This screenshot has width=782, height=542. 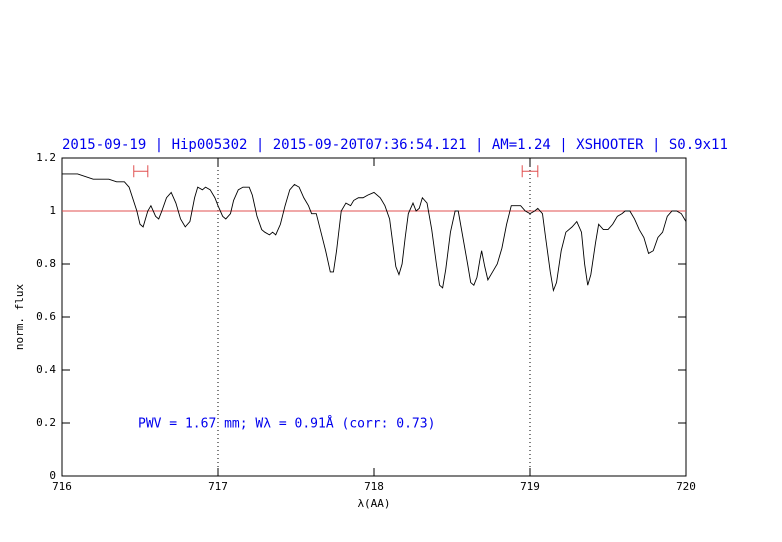 What do you see at coordinates (374, 486) in the screenshot?
I see `x-tick-label: 718` at bounding box center [374, 486].